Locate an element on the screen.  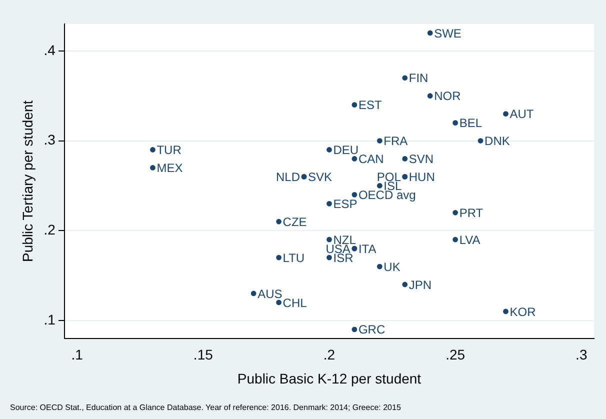
annotation: NLD is located at coordinates (288, 177).